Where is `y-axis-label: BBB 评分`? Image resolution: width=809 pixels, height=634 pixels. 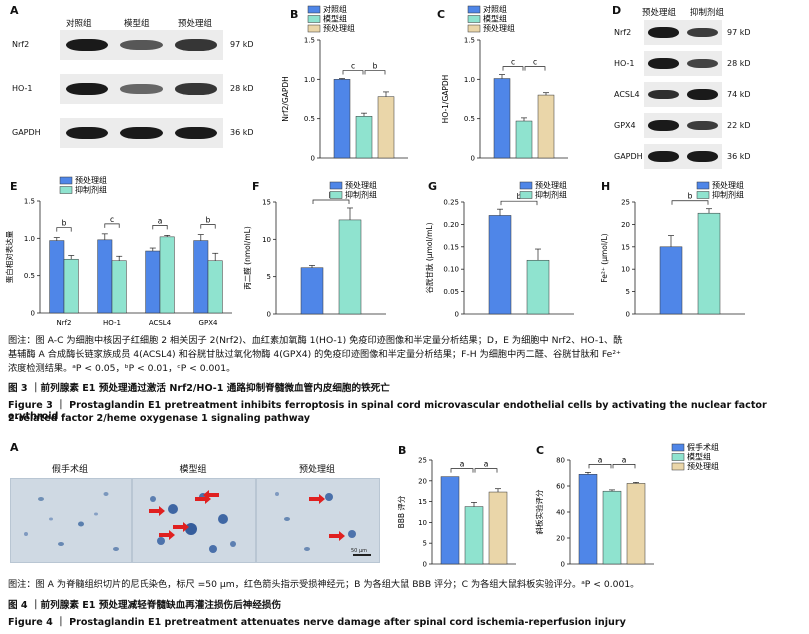 y-axis-label: BBB 评分 is located at coordinates (401, 511).